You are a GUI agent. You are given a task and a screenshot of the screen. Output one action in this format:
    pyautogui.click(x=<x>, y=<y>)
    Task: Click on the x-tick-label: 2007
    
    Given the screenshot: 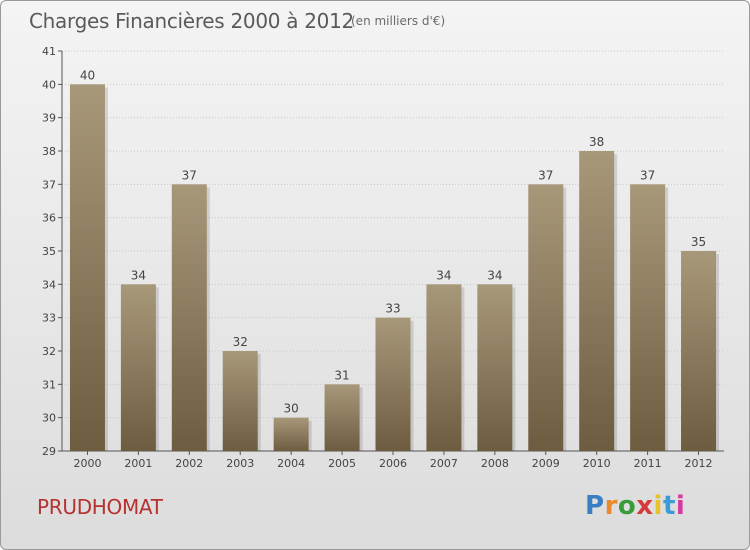 What is the action you would take?
    pyautogui.click(x=444, y=463)
    